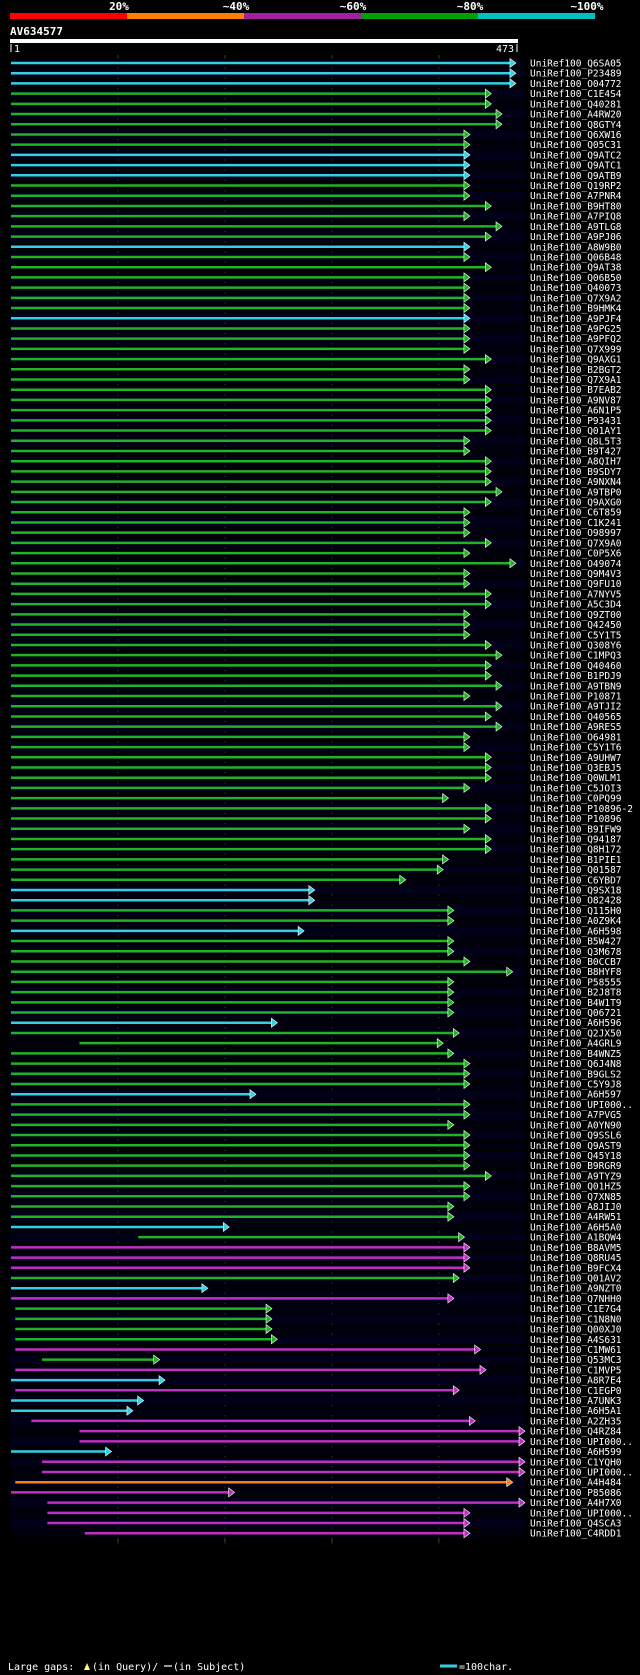 Image resolution: width=640 pixels, height=1675 pixels. Describe the element at coordinates (316, 656) in the screenshot. I see `hit-row: UniRef100_C1MPQ3` at that location.